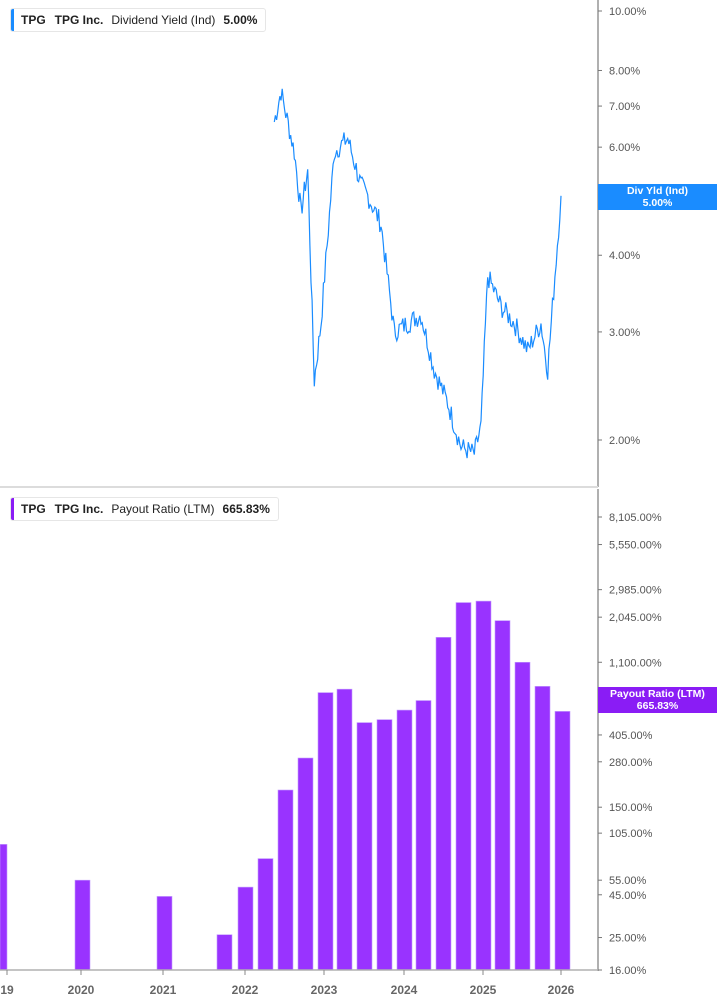  What do you see at coordinates (624, 148) in the screenshot?
I see `y-tick-label: 6.00%` at bounding box center [624, 148].